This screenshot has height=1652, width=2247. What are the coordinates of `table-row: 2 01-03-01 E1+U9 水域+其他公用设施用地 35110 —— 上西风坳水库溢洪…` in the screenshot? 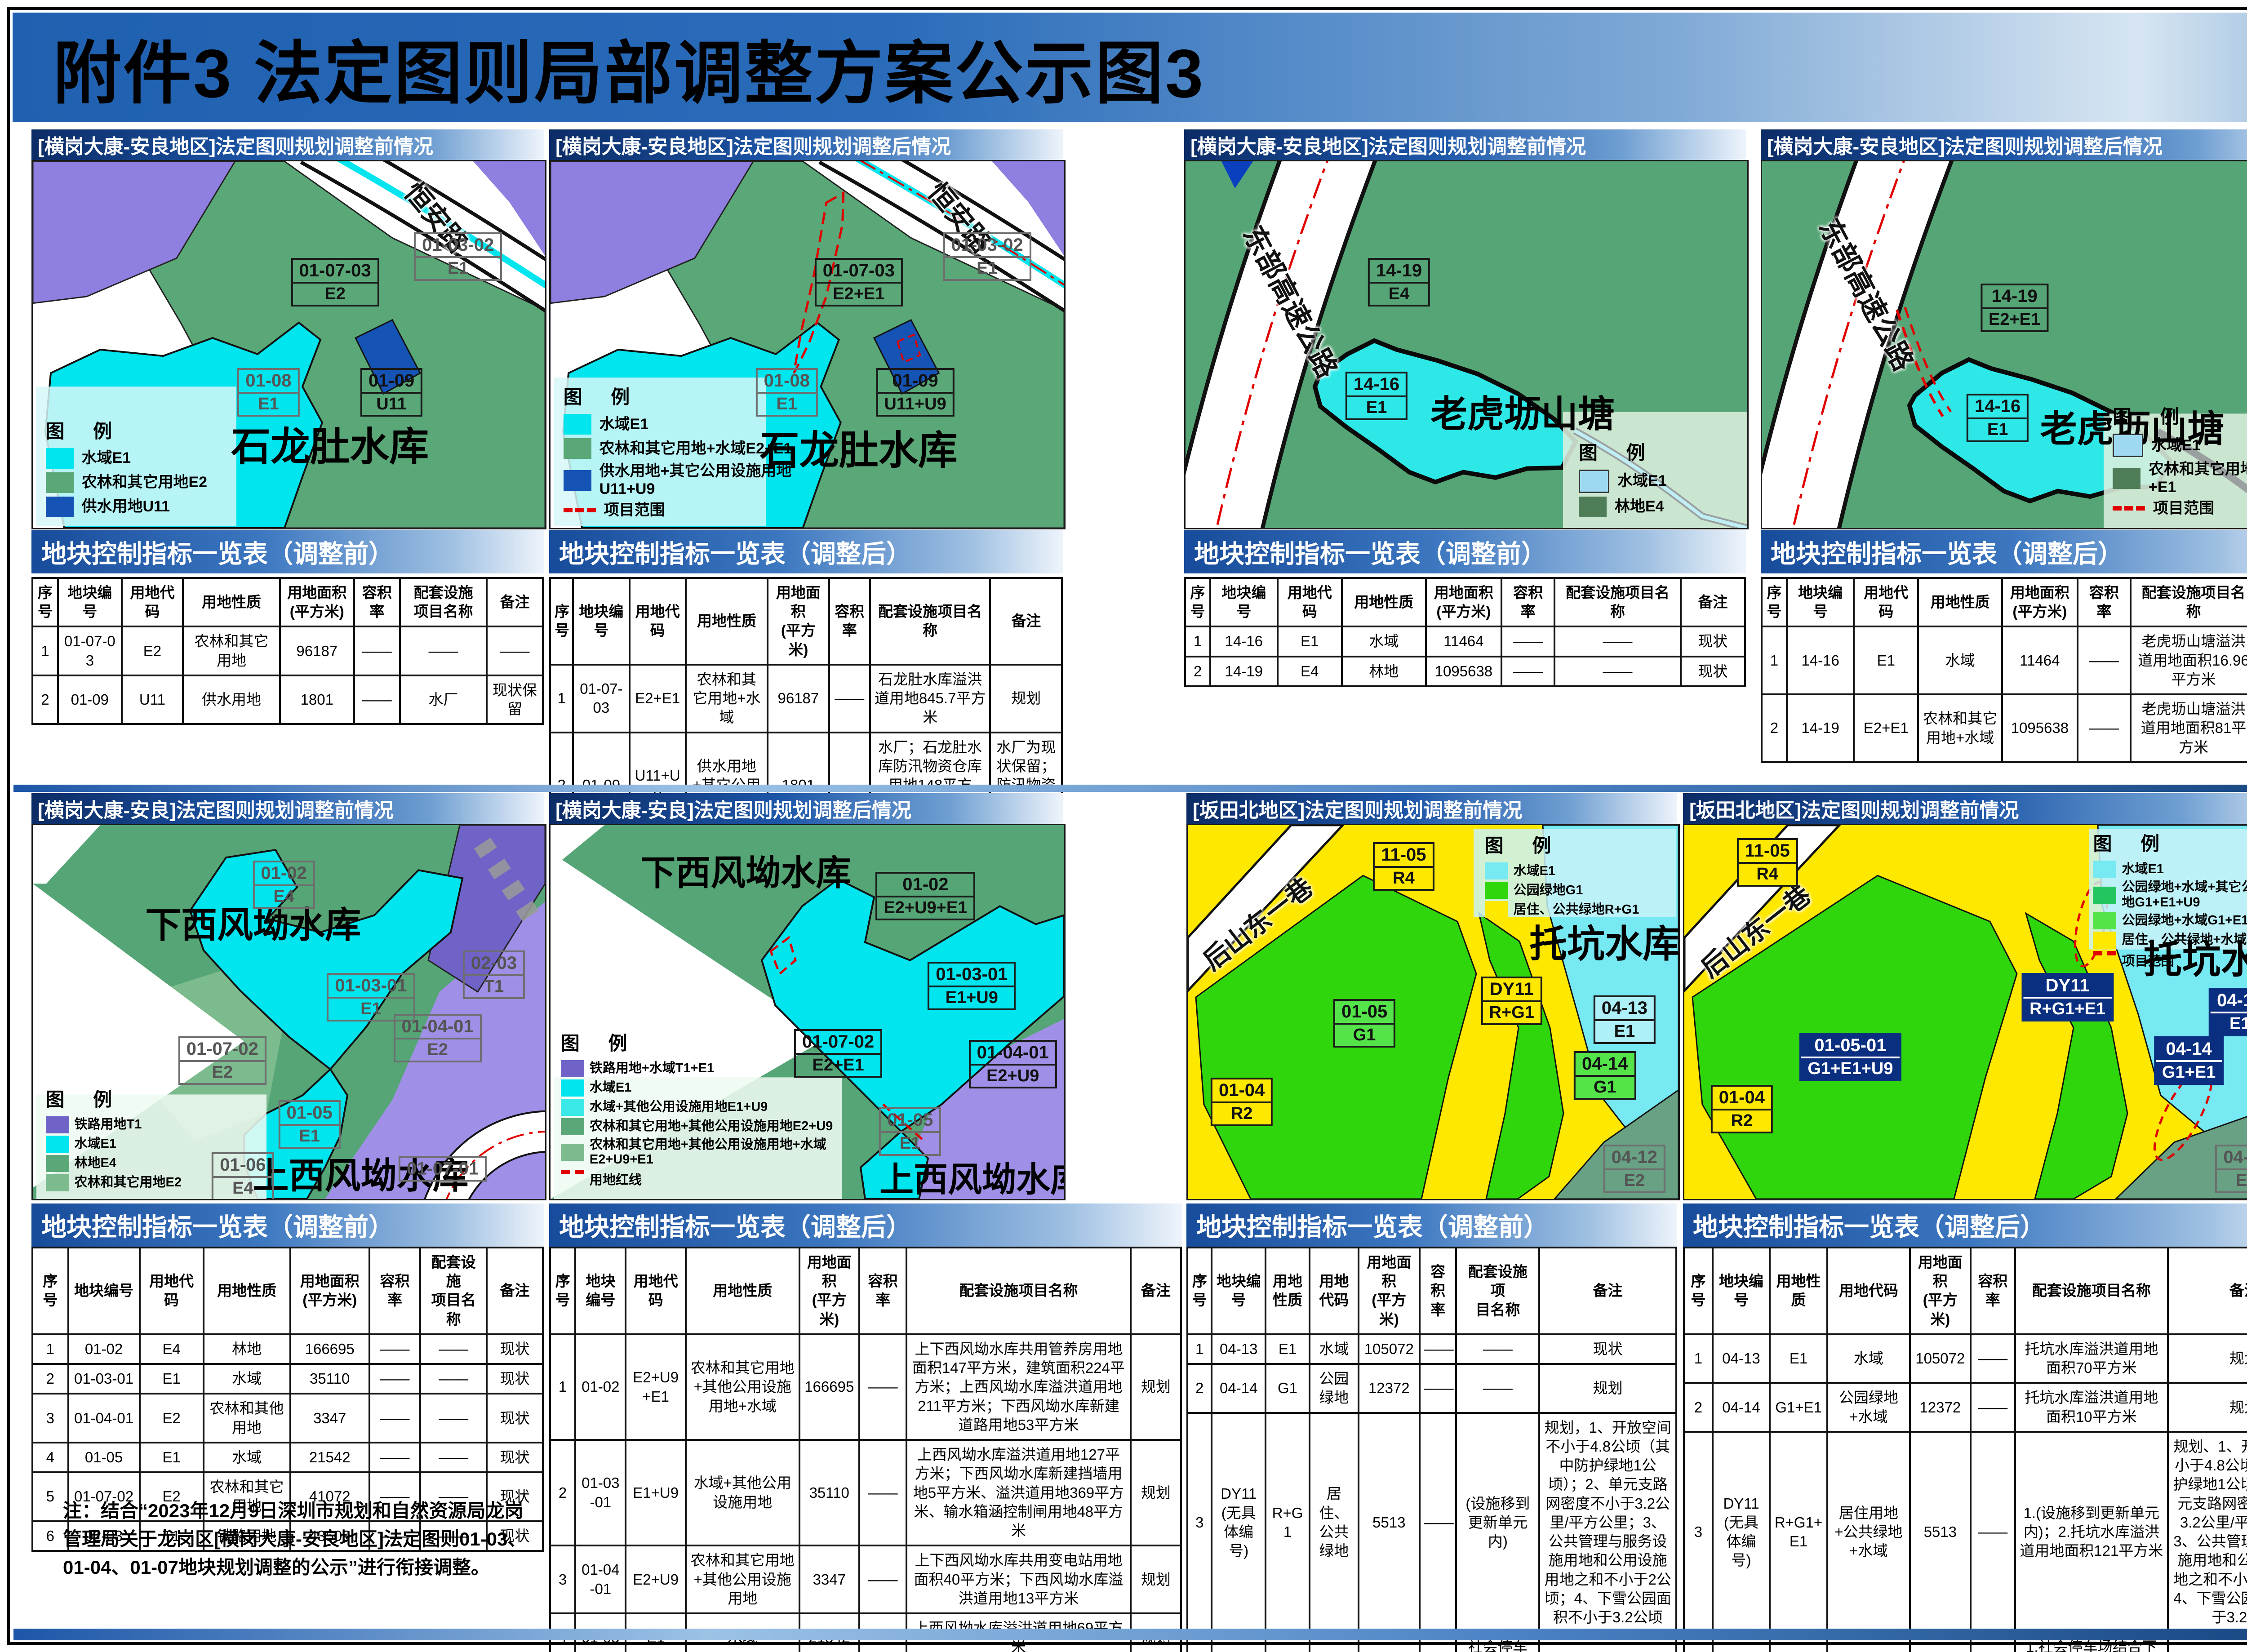 It's located at (866, 1493).